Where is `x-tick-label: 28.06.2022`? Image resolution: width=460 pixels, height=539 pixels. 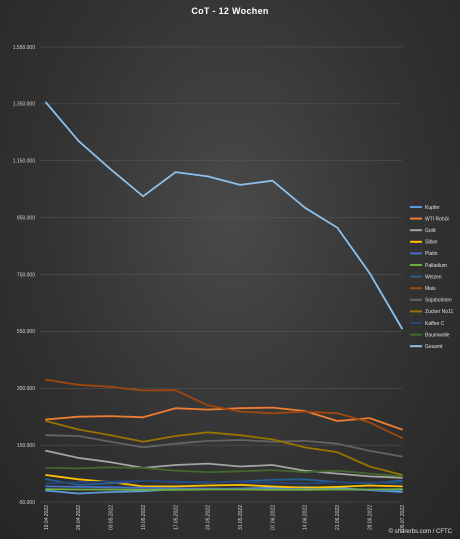
x-tick-label: 28.06.2022 is located at coordinates (370, 517).